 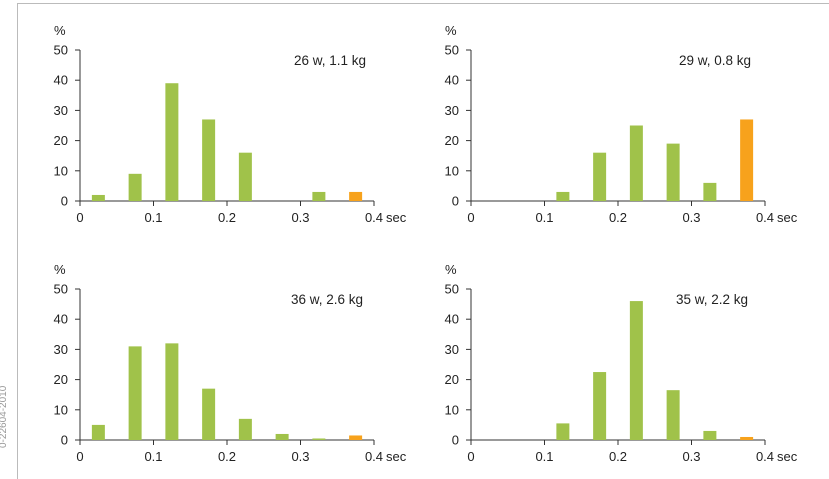 I want to click on chart-title: 29 w, 0.8 kg, so click(x=715, y=60).